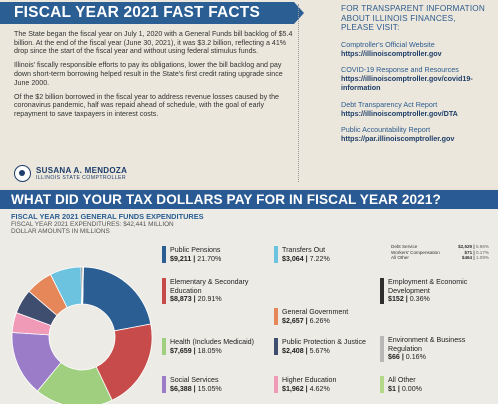 This screenshot has width=498, height=404. Describe the element at coordinates (319, 350) in the screenshot. I see `category-pct: 5.67%` at that location.